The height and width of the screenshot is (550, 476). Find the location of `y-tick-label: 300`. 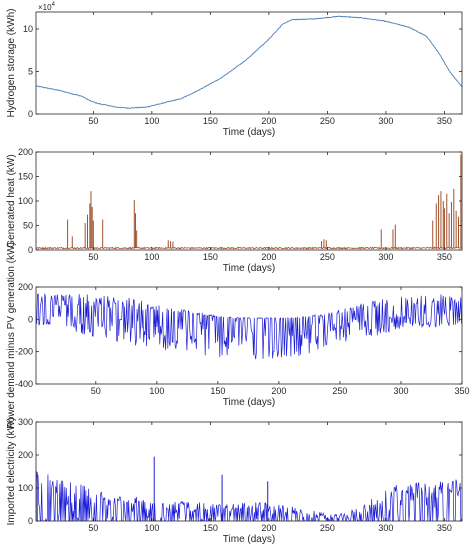

y-tick-label: 300 is located at coordinates (25, 422).